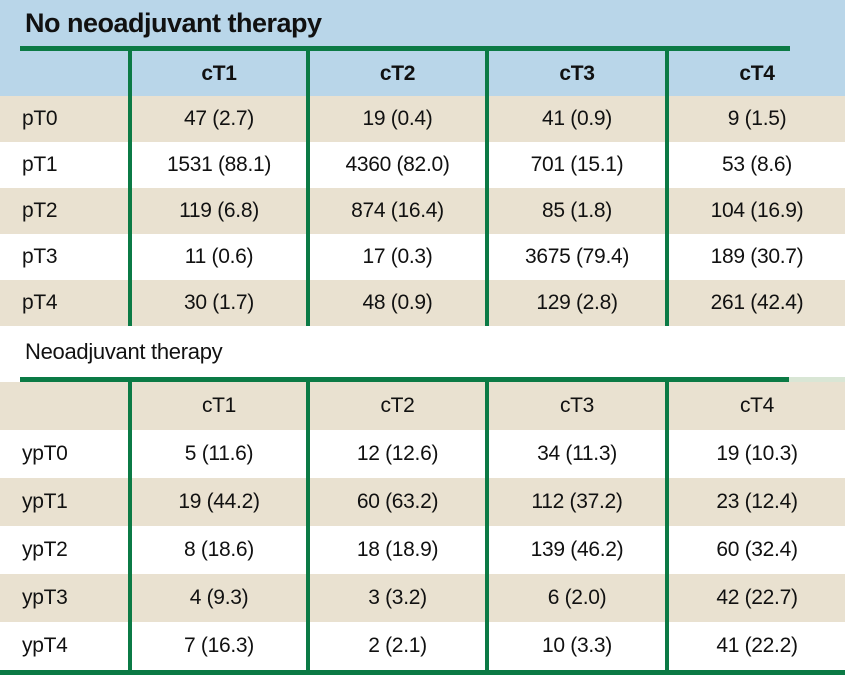 Image resolution: width=865 pixels, height=680 pixels. I want to click on table2-top-rule-tail, so click(816, 379).